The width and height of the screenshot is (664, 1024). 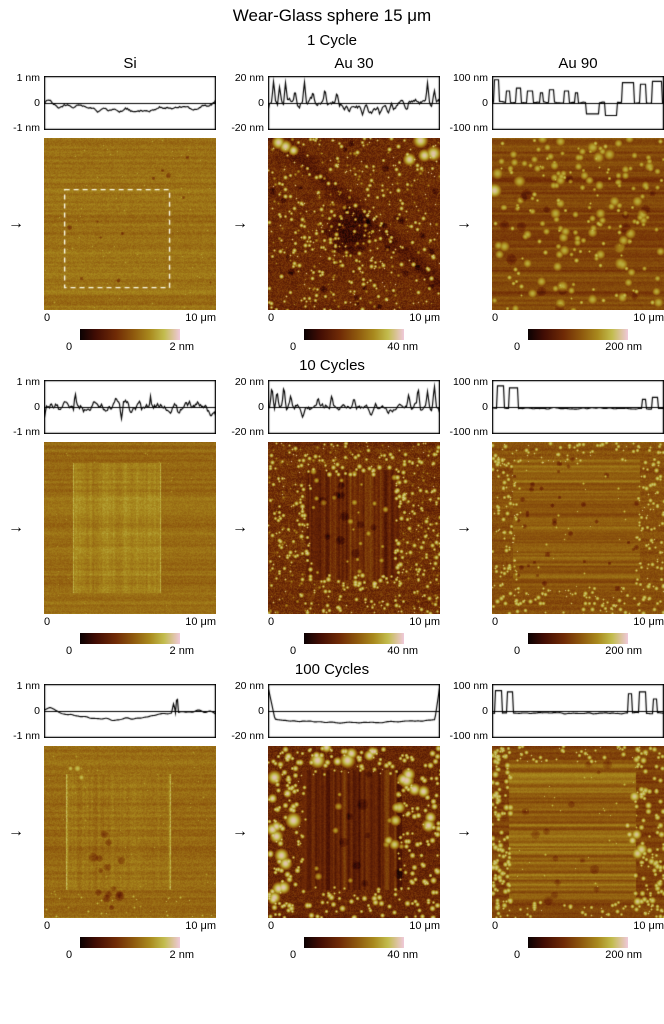 I want to click on column-header-si: Si, so click(x=130, y=63).